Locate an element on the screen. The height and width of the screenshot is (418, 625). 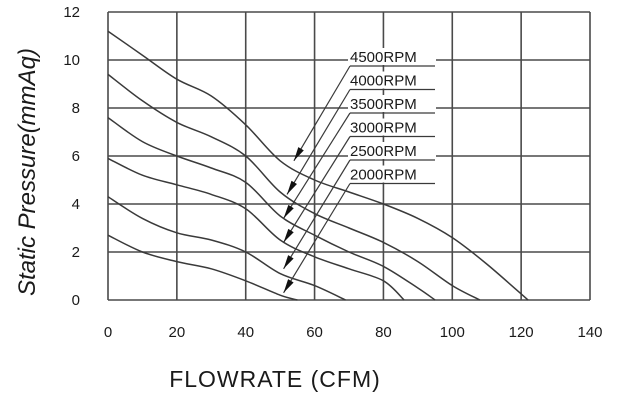
annotation-4500rpm: 4500RPM is located at coordinates (364, 105).